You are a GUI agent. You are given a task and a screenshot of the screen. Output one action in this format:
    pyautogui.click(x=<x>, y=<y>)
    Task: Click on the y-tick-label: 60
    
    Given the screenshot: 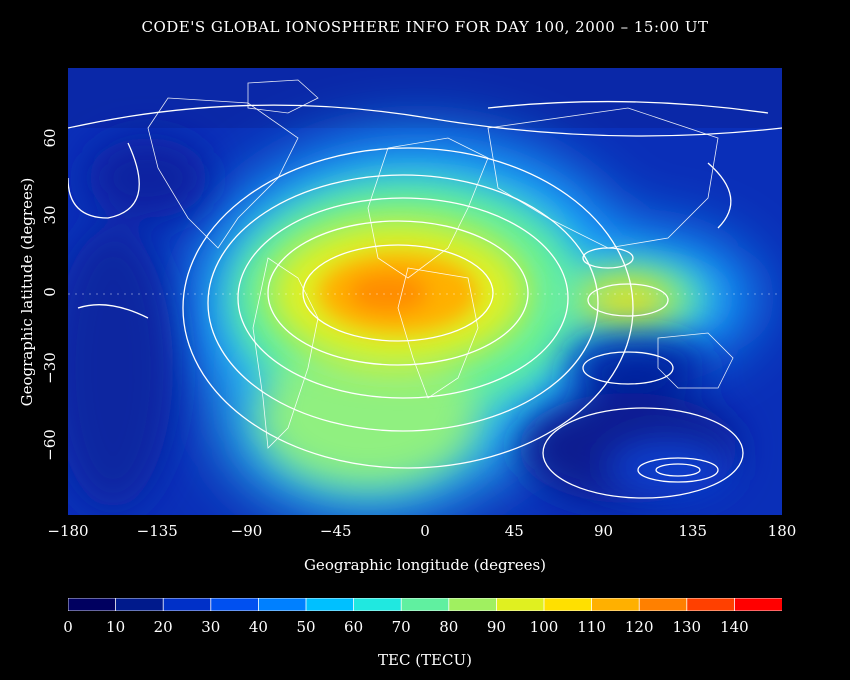 What is the action you would take?
    pyautogui.click(x=50, y=138)
    